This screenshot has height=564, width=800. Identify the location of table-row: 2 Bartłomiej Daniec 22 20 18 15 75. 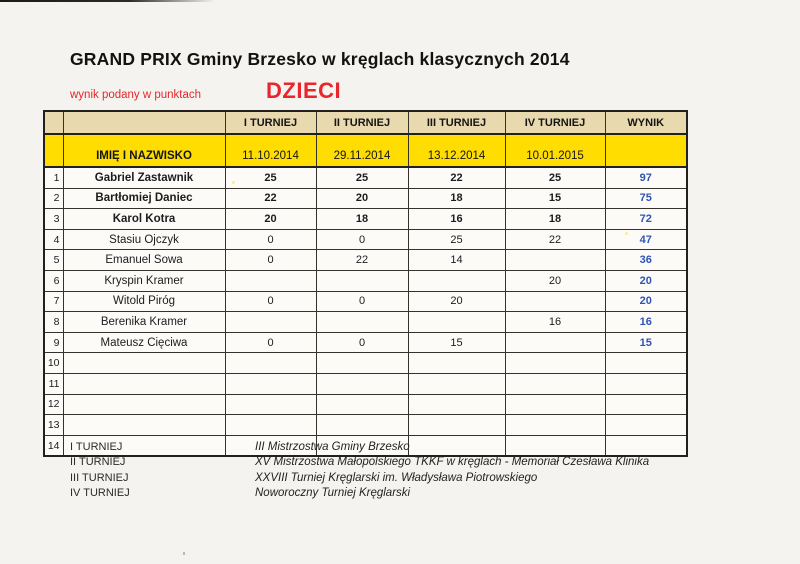
(365, 198).